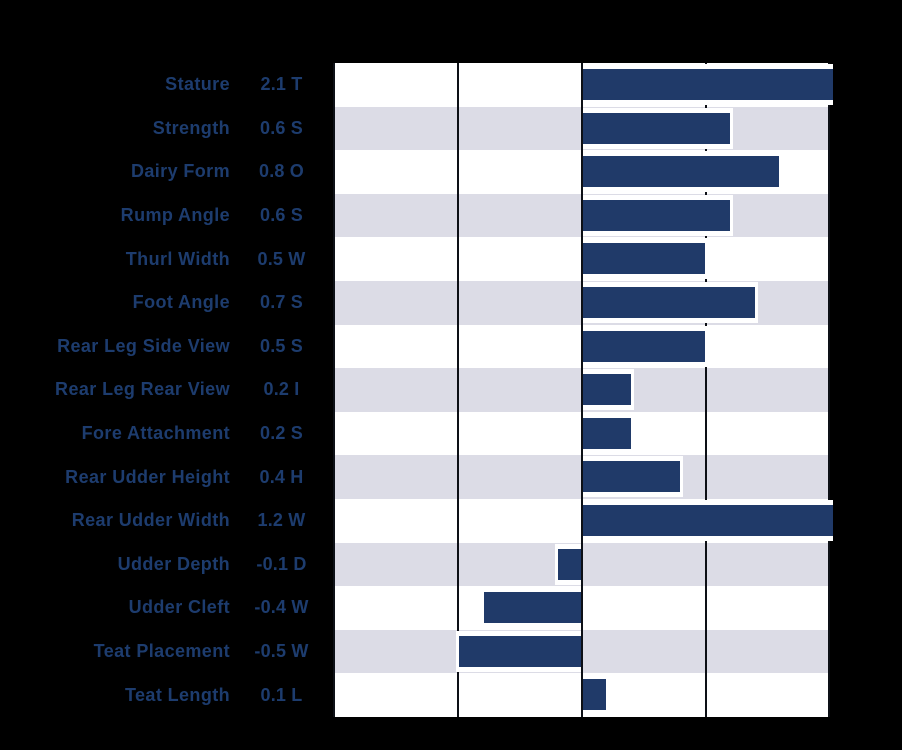 The width and height of the screenshot is (902, 750). I want to click on trait-name-label: Rump Angle, so click(175, 215).